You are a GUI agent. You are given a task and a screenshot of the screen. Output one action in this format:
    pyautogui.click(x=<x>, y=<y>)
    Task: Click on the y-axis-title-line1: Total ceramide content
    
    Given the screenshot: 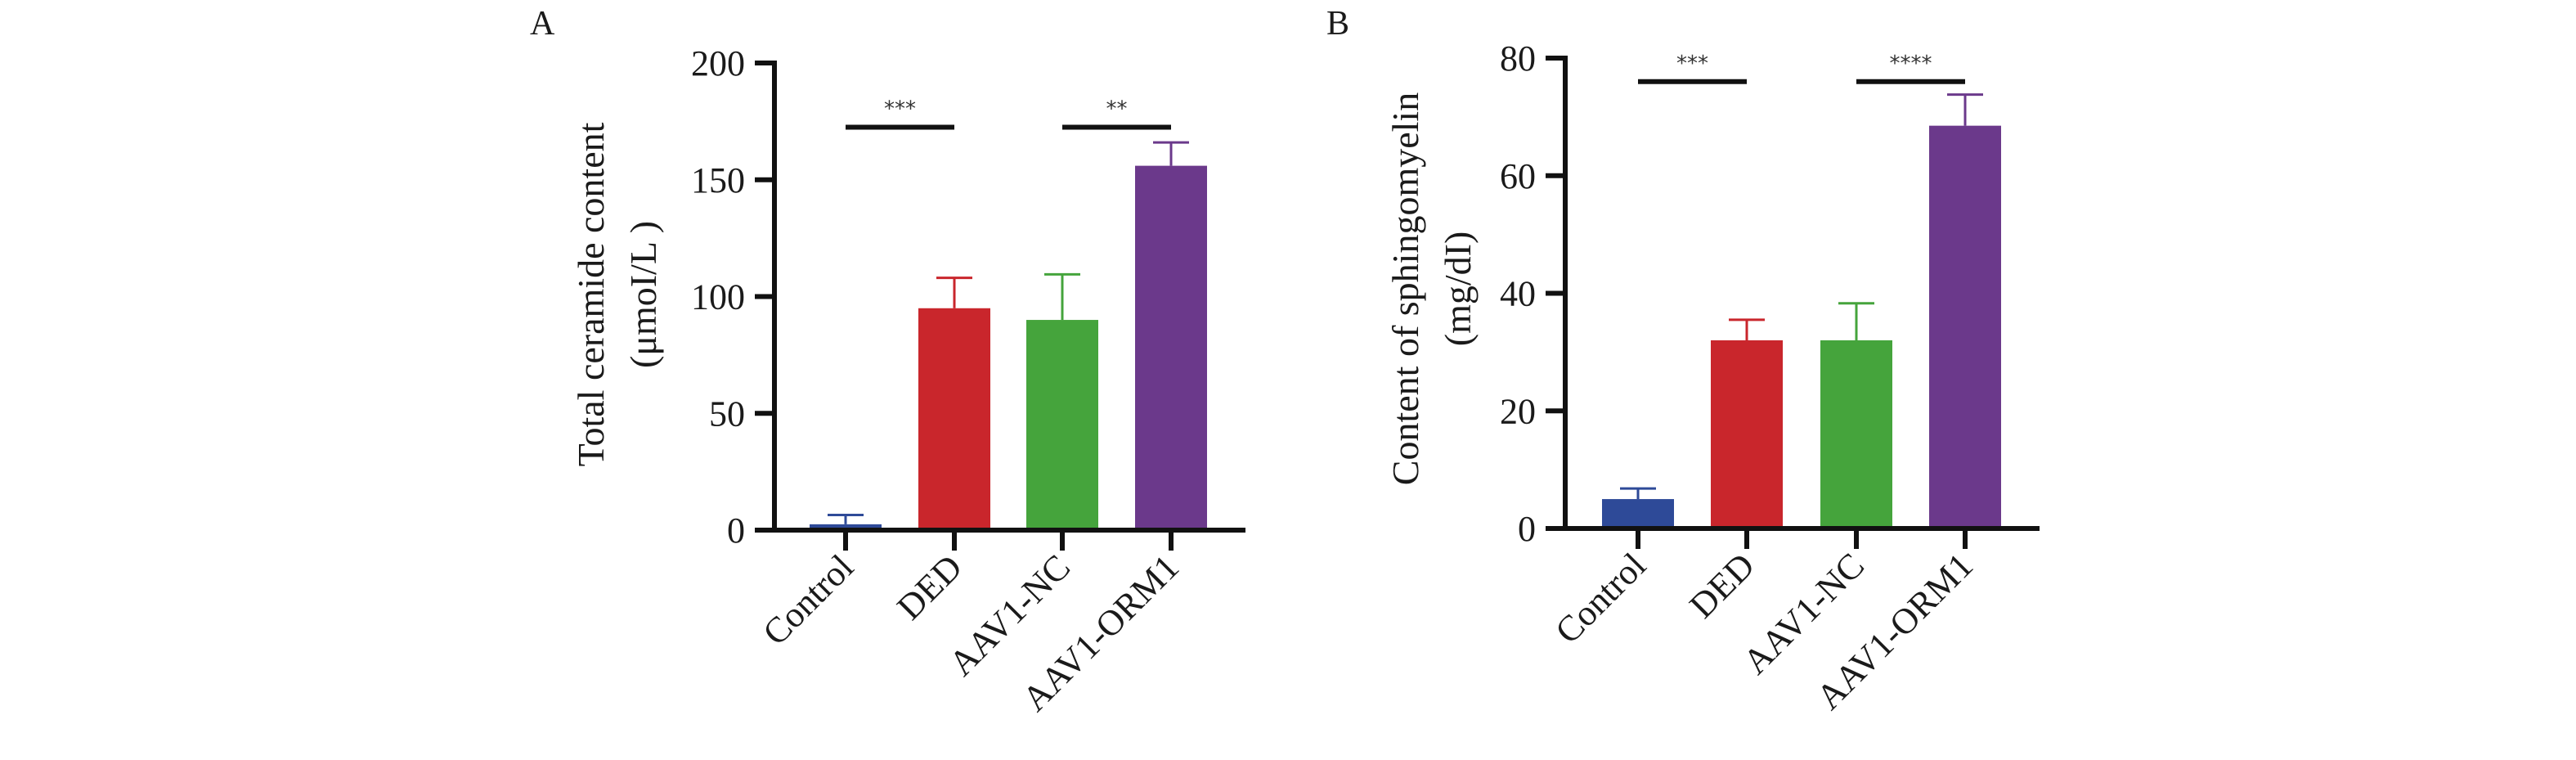 What is the action you would take?
    pyautogui.click(x=591, y=294)
    